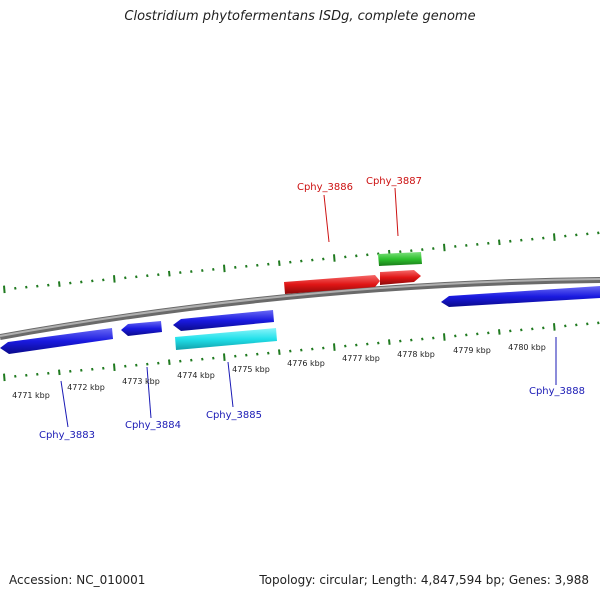  I want to click on inner-tick-ring, so click(301, 351).